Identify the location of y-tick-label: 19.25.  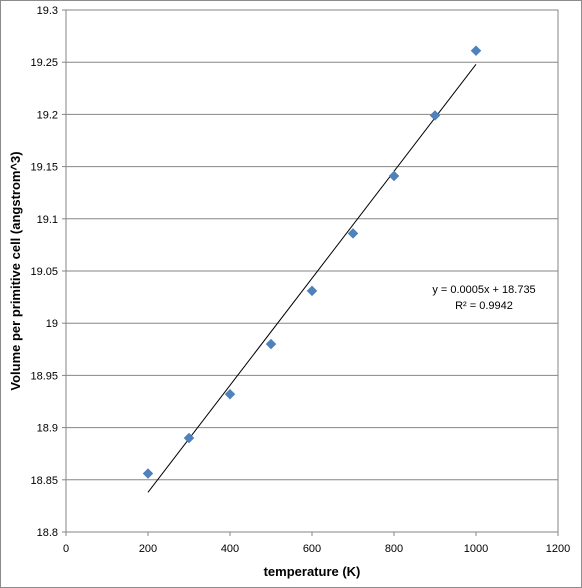
(44, 63).